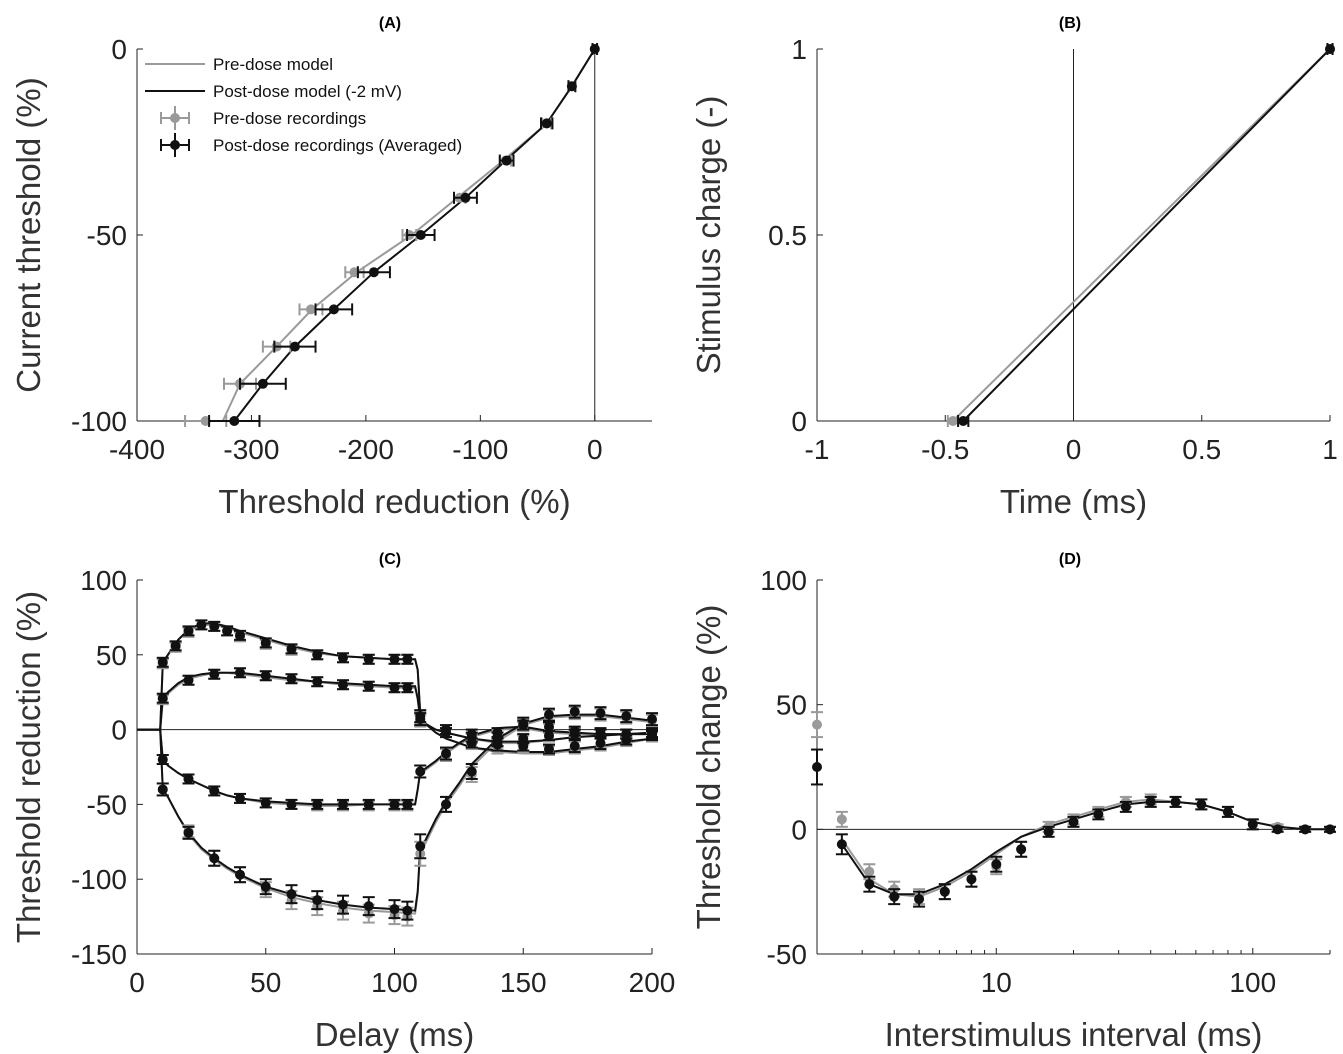 The image size is (1343, 1054). Describe the element at coordinates (273, 91) in the screenshot. I see `legend-entry: Post-dose model (-2 mV)` at that location.